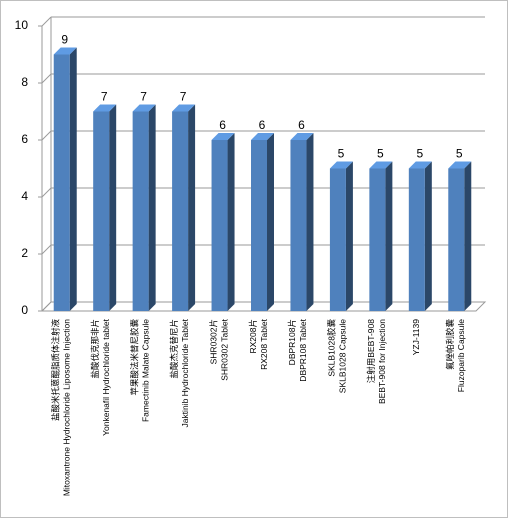  Describe the element at coordinates (382, 361) in the screenshot. I see `x-tick-label: BEBT-908 for Injection` at that location.